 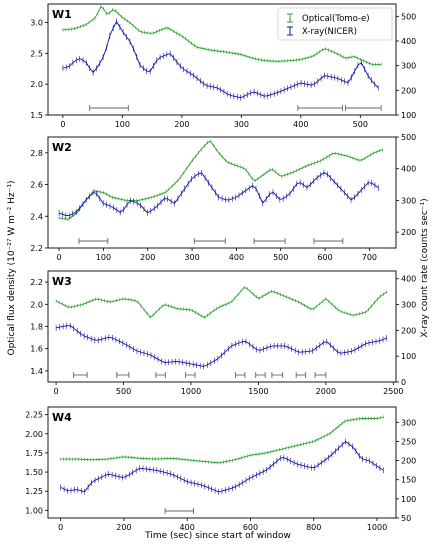 What do you see at coordinates (336, 19) in the screenshot?
I see `legend-label: Optical(Tomo-e)` at bounding box center [336, 19].